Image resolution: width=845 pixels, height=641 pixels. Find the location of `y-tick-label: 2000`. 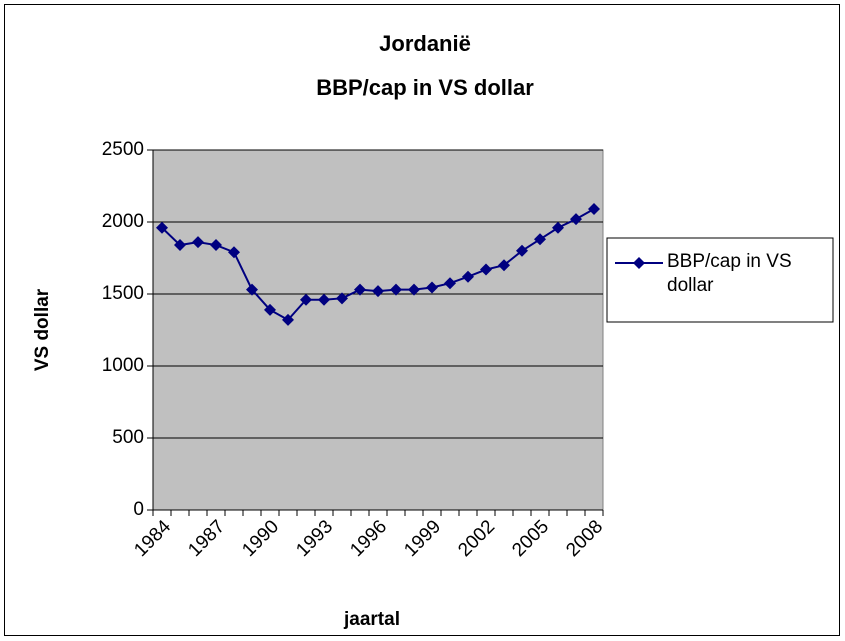

y-tick-label: 2000 is located at coordinates (123, 221).